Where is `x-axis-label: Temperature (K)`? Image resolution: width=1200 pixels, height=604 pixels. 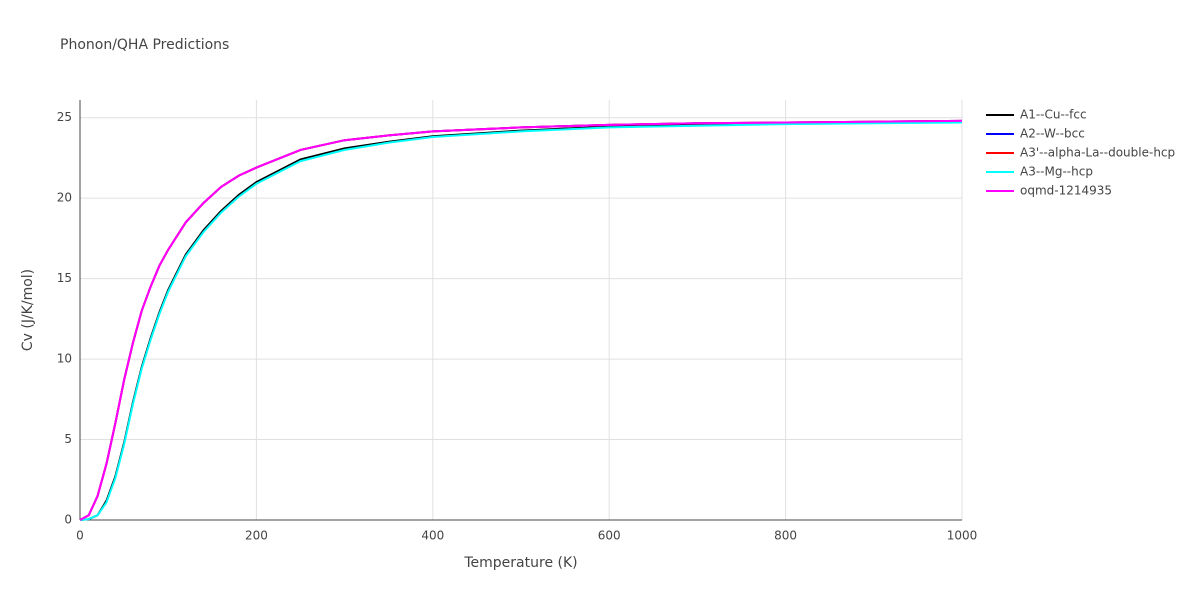
x-axis-label: Temperature (K) is located at coordinates (520, 563).